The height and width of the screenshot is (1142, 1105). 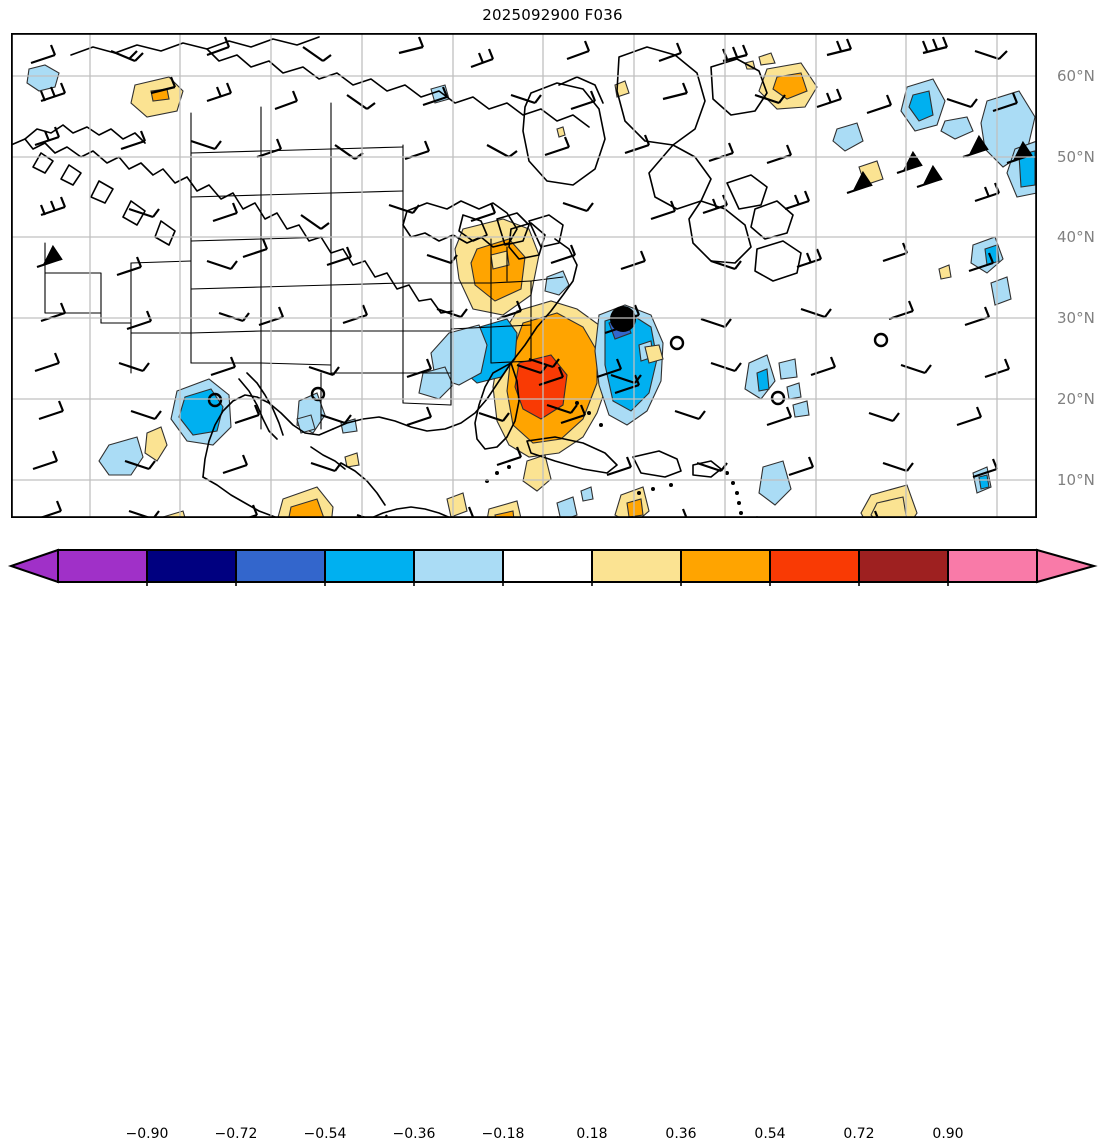 I want to click on colorbar-tick-label: 0.90, so click(x=948, y=1134).